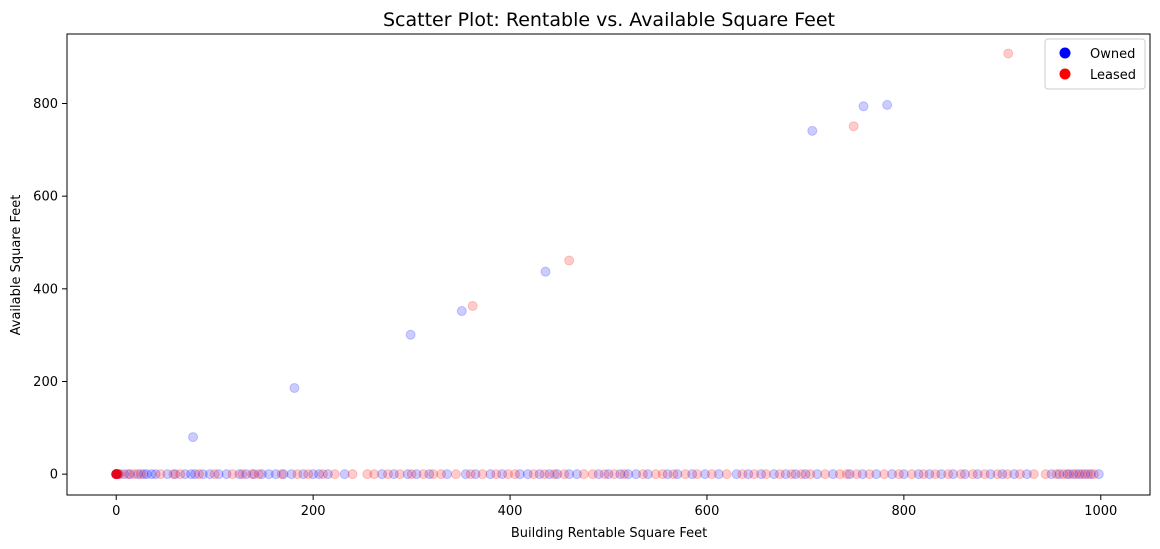 This screenshot has width=1160, height=549. I want to click on y-tick-label: 0, so click(54, 475).